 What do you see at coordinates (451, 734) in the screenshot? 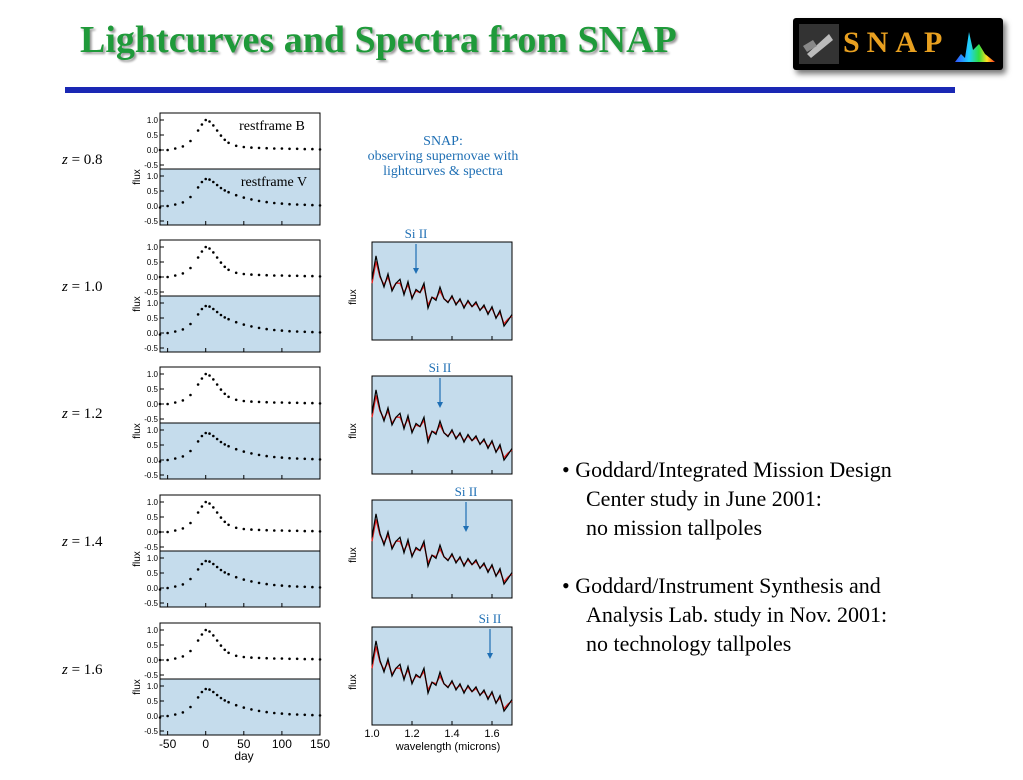
I see `x-tick-label: 1.4` at bounding box center [451, 734].